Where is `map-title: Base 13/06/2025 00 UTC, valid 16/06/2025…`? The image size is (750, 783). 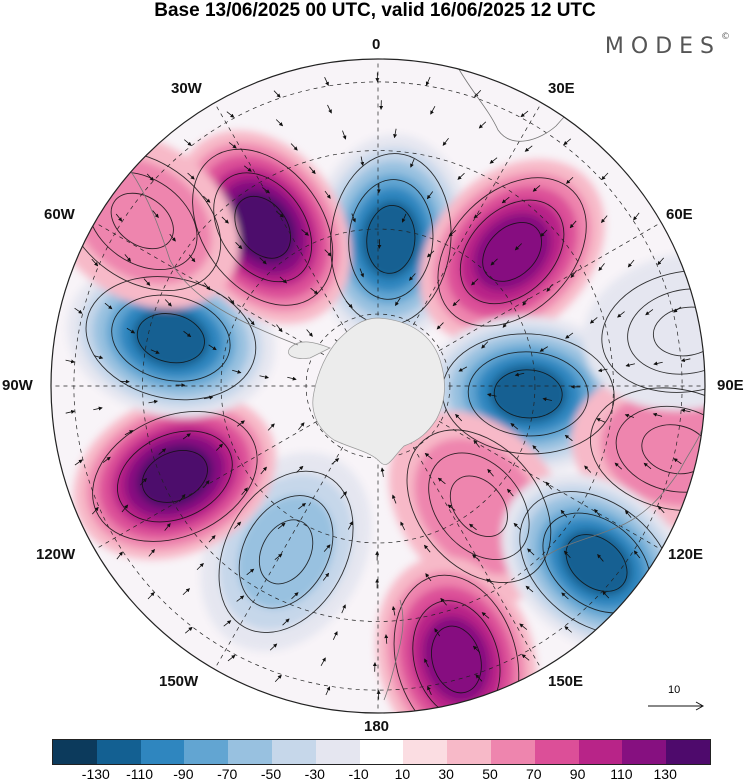 map-title: Base 13/06/2025 00 UTC, valid 16/06/2025… is located at coordinates (375, 10).